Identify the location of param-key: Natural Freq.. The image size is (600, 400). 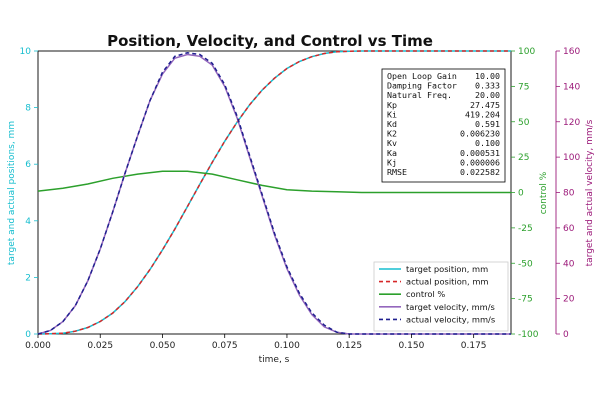
(419, 95).